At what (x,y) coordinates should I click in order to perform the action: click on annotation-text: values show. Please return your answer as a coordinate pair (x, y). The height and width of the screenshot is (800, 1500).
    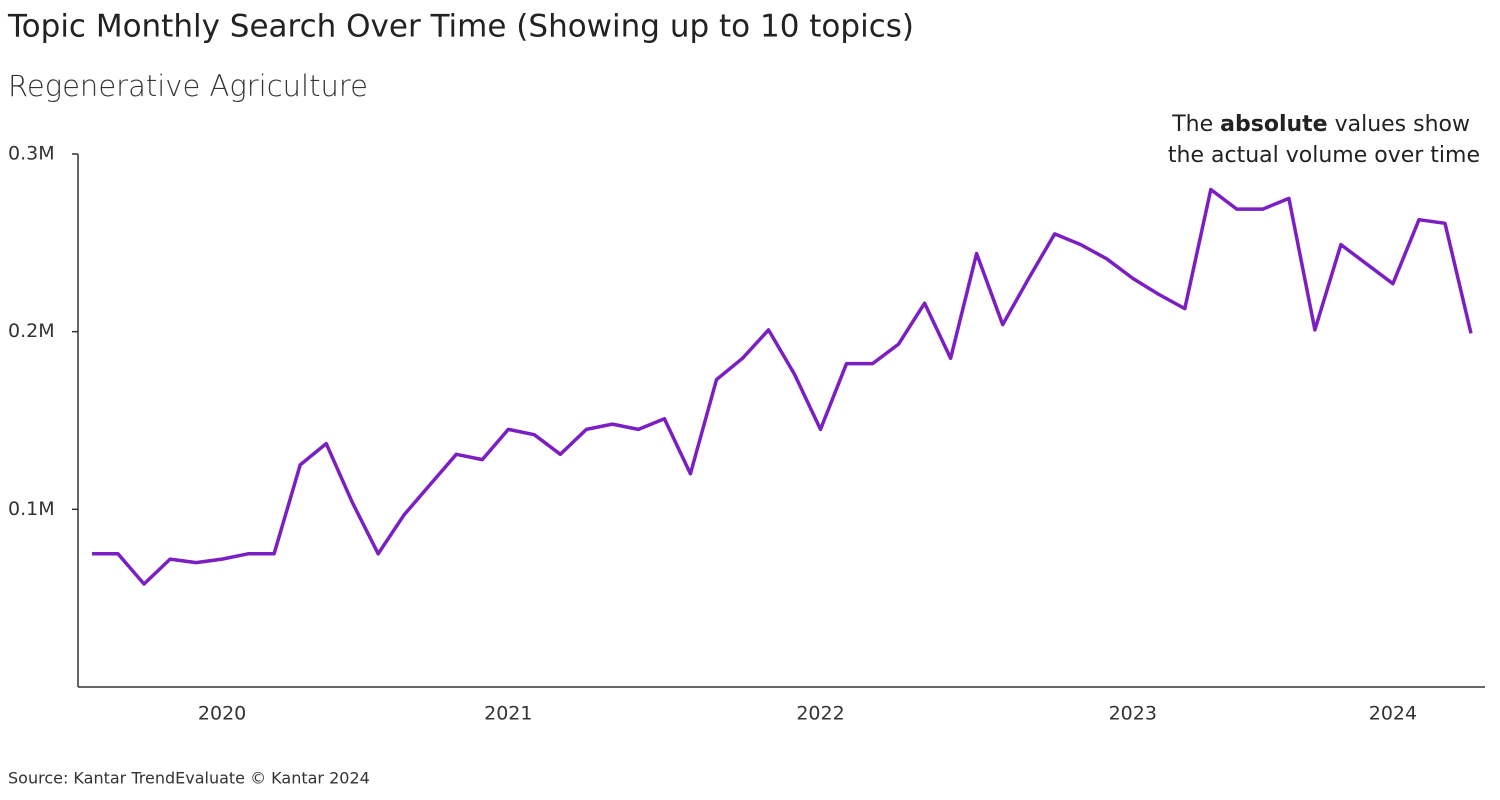
    Looking at the image, I should click on (1402, 124).